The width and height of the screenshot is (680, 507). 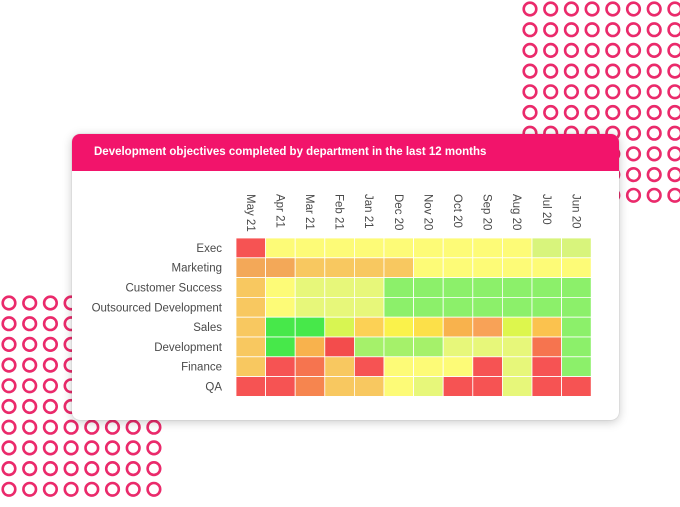 What do you see at coordinates (279, 211) in the screenshot?
I see `column-label: Apr 21` at bounding box center [279, 211].